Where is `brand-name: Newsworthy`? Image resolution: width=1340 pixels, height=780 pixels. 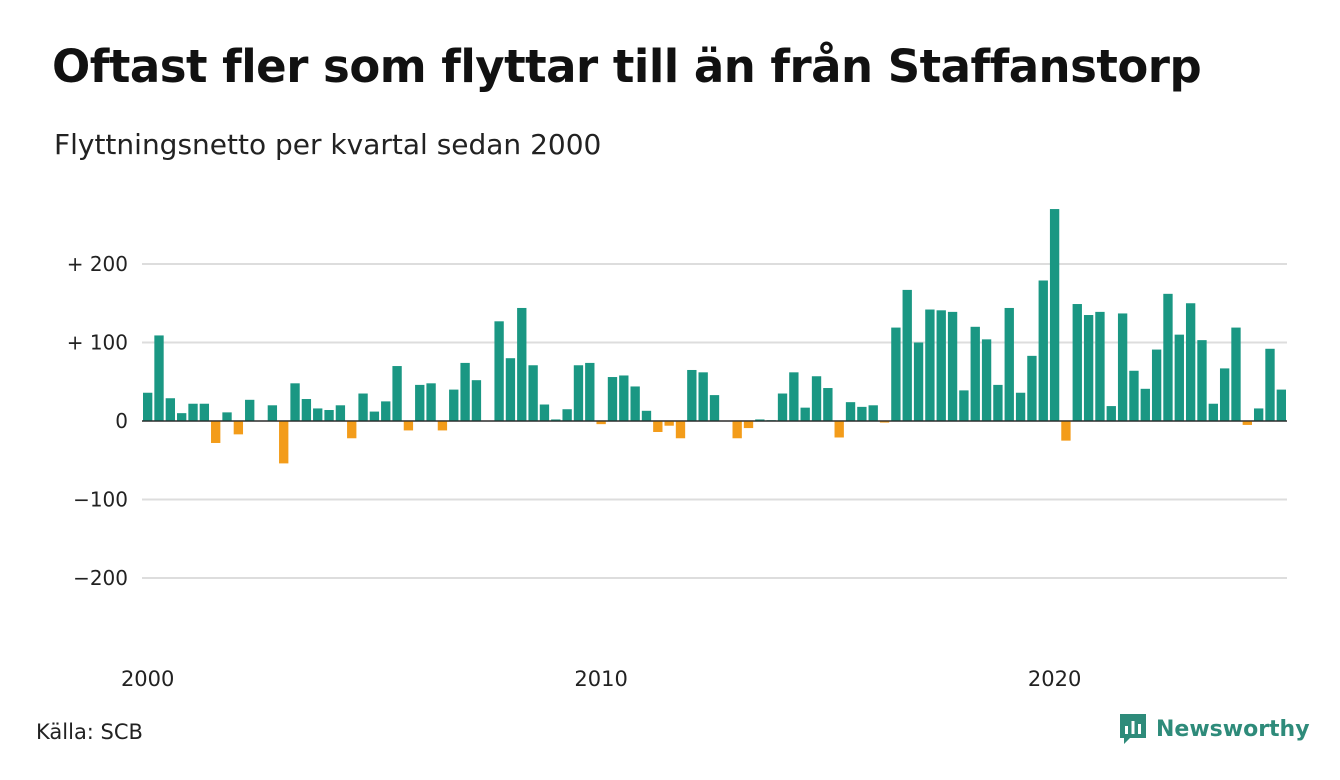
brand-name: Newsworthy is located at coordinates (1233, 729).